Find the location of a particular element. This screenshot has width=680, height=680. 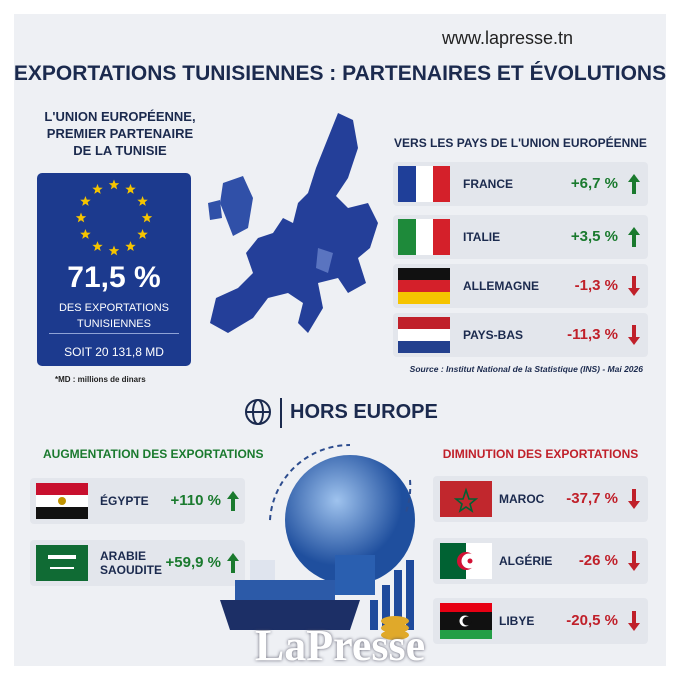

heading-line: PREMIER PARTENAIRE is located at coordinates (120, 133).